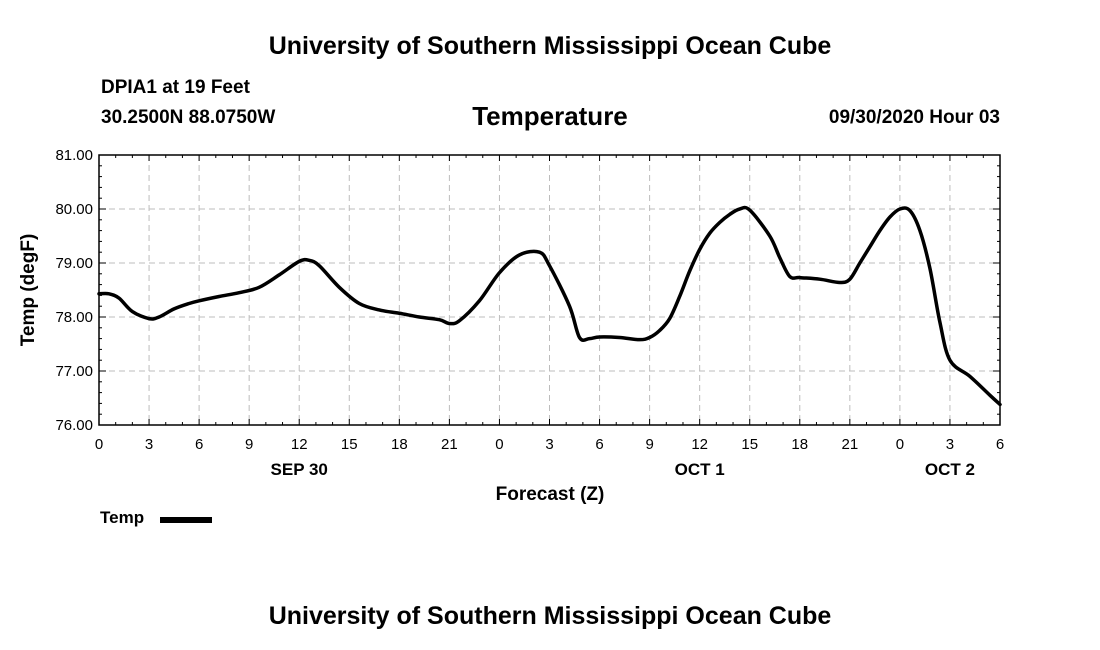 The image size is (1100, 650). What do you see at coordinates (74, 371) in the screenshot?
I see `y-tick-label: 77.00` at bounding box center [74, 371].